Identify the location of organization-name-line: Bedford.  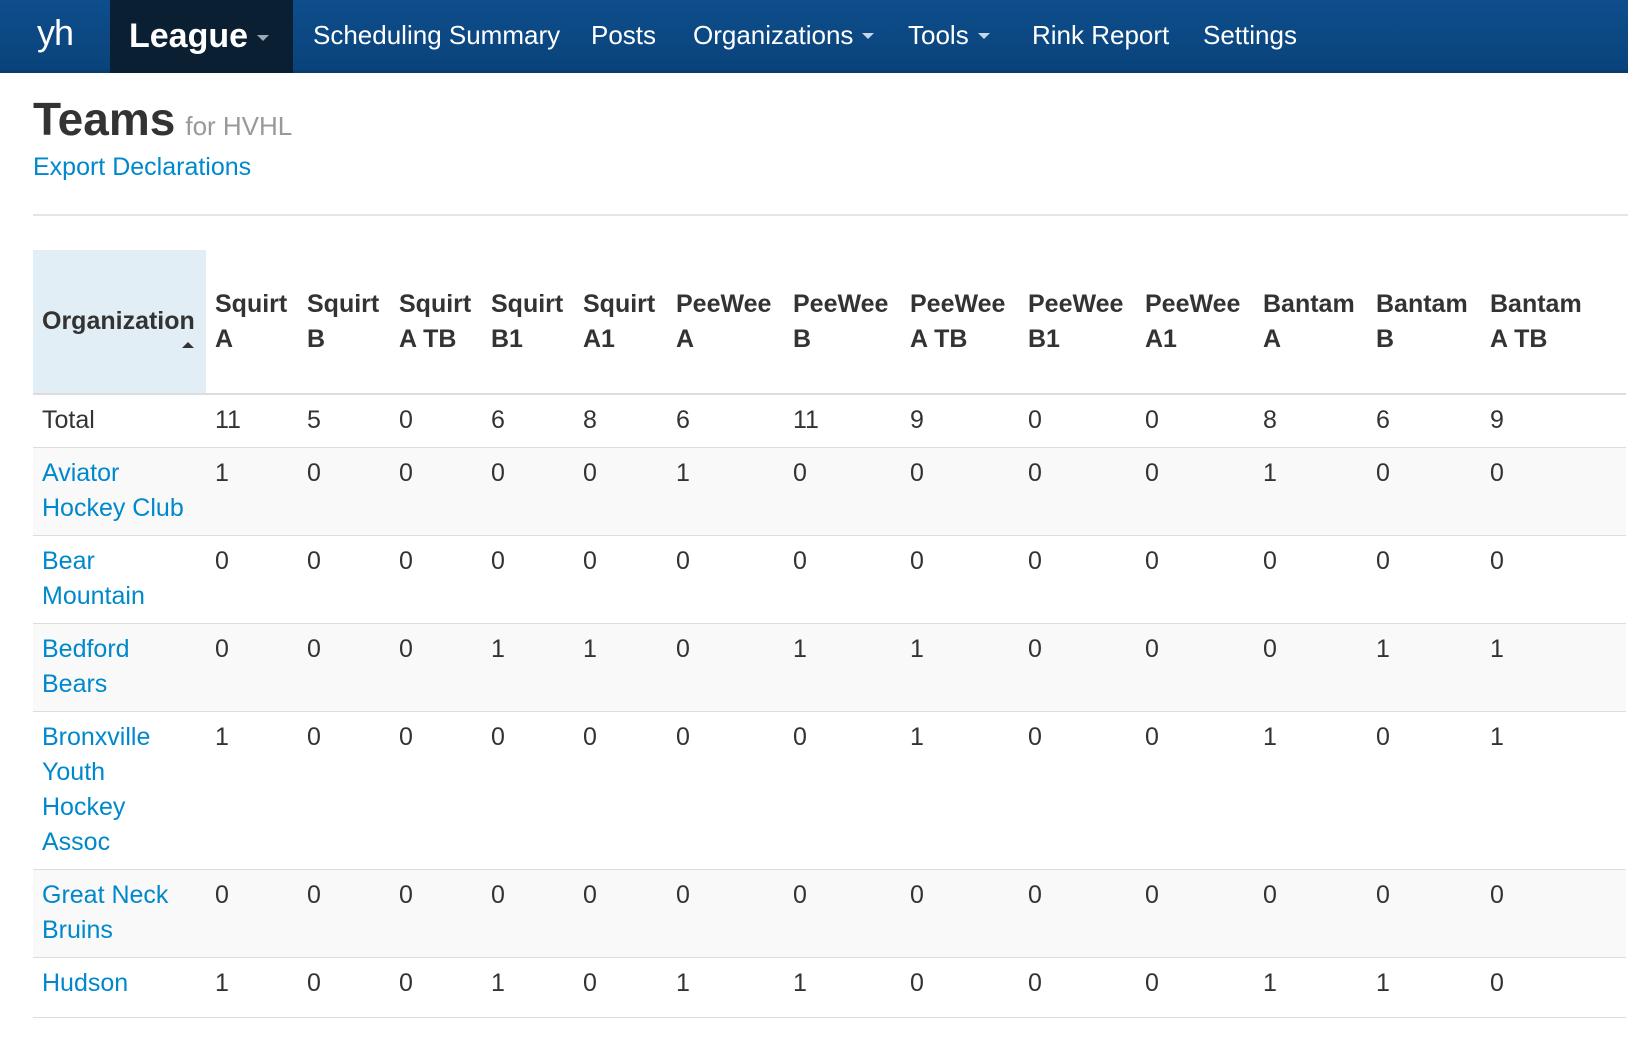
(86, 648).